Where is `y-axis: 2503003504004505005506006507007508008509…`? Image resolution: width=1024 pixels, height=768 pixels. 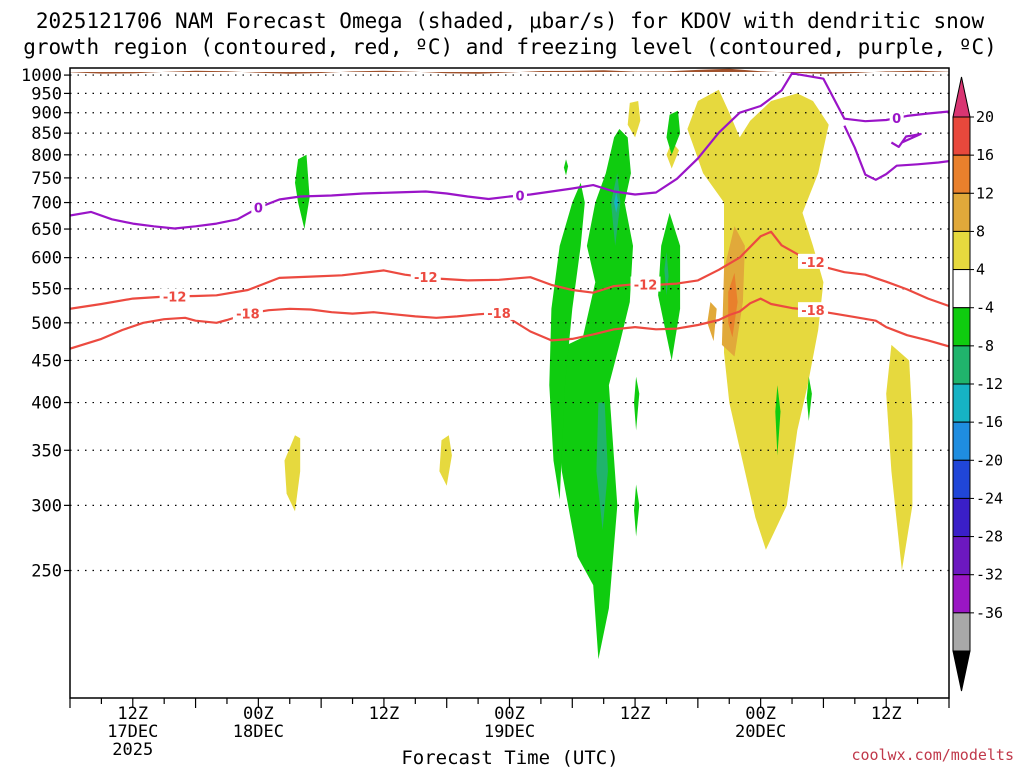
y-axis: 2503003504004505005506006507007508008509… is located at coordinates (45, 324).